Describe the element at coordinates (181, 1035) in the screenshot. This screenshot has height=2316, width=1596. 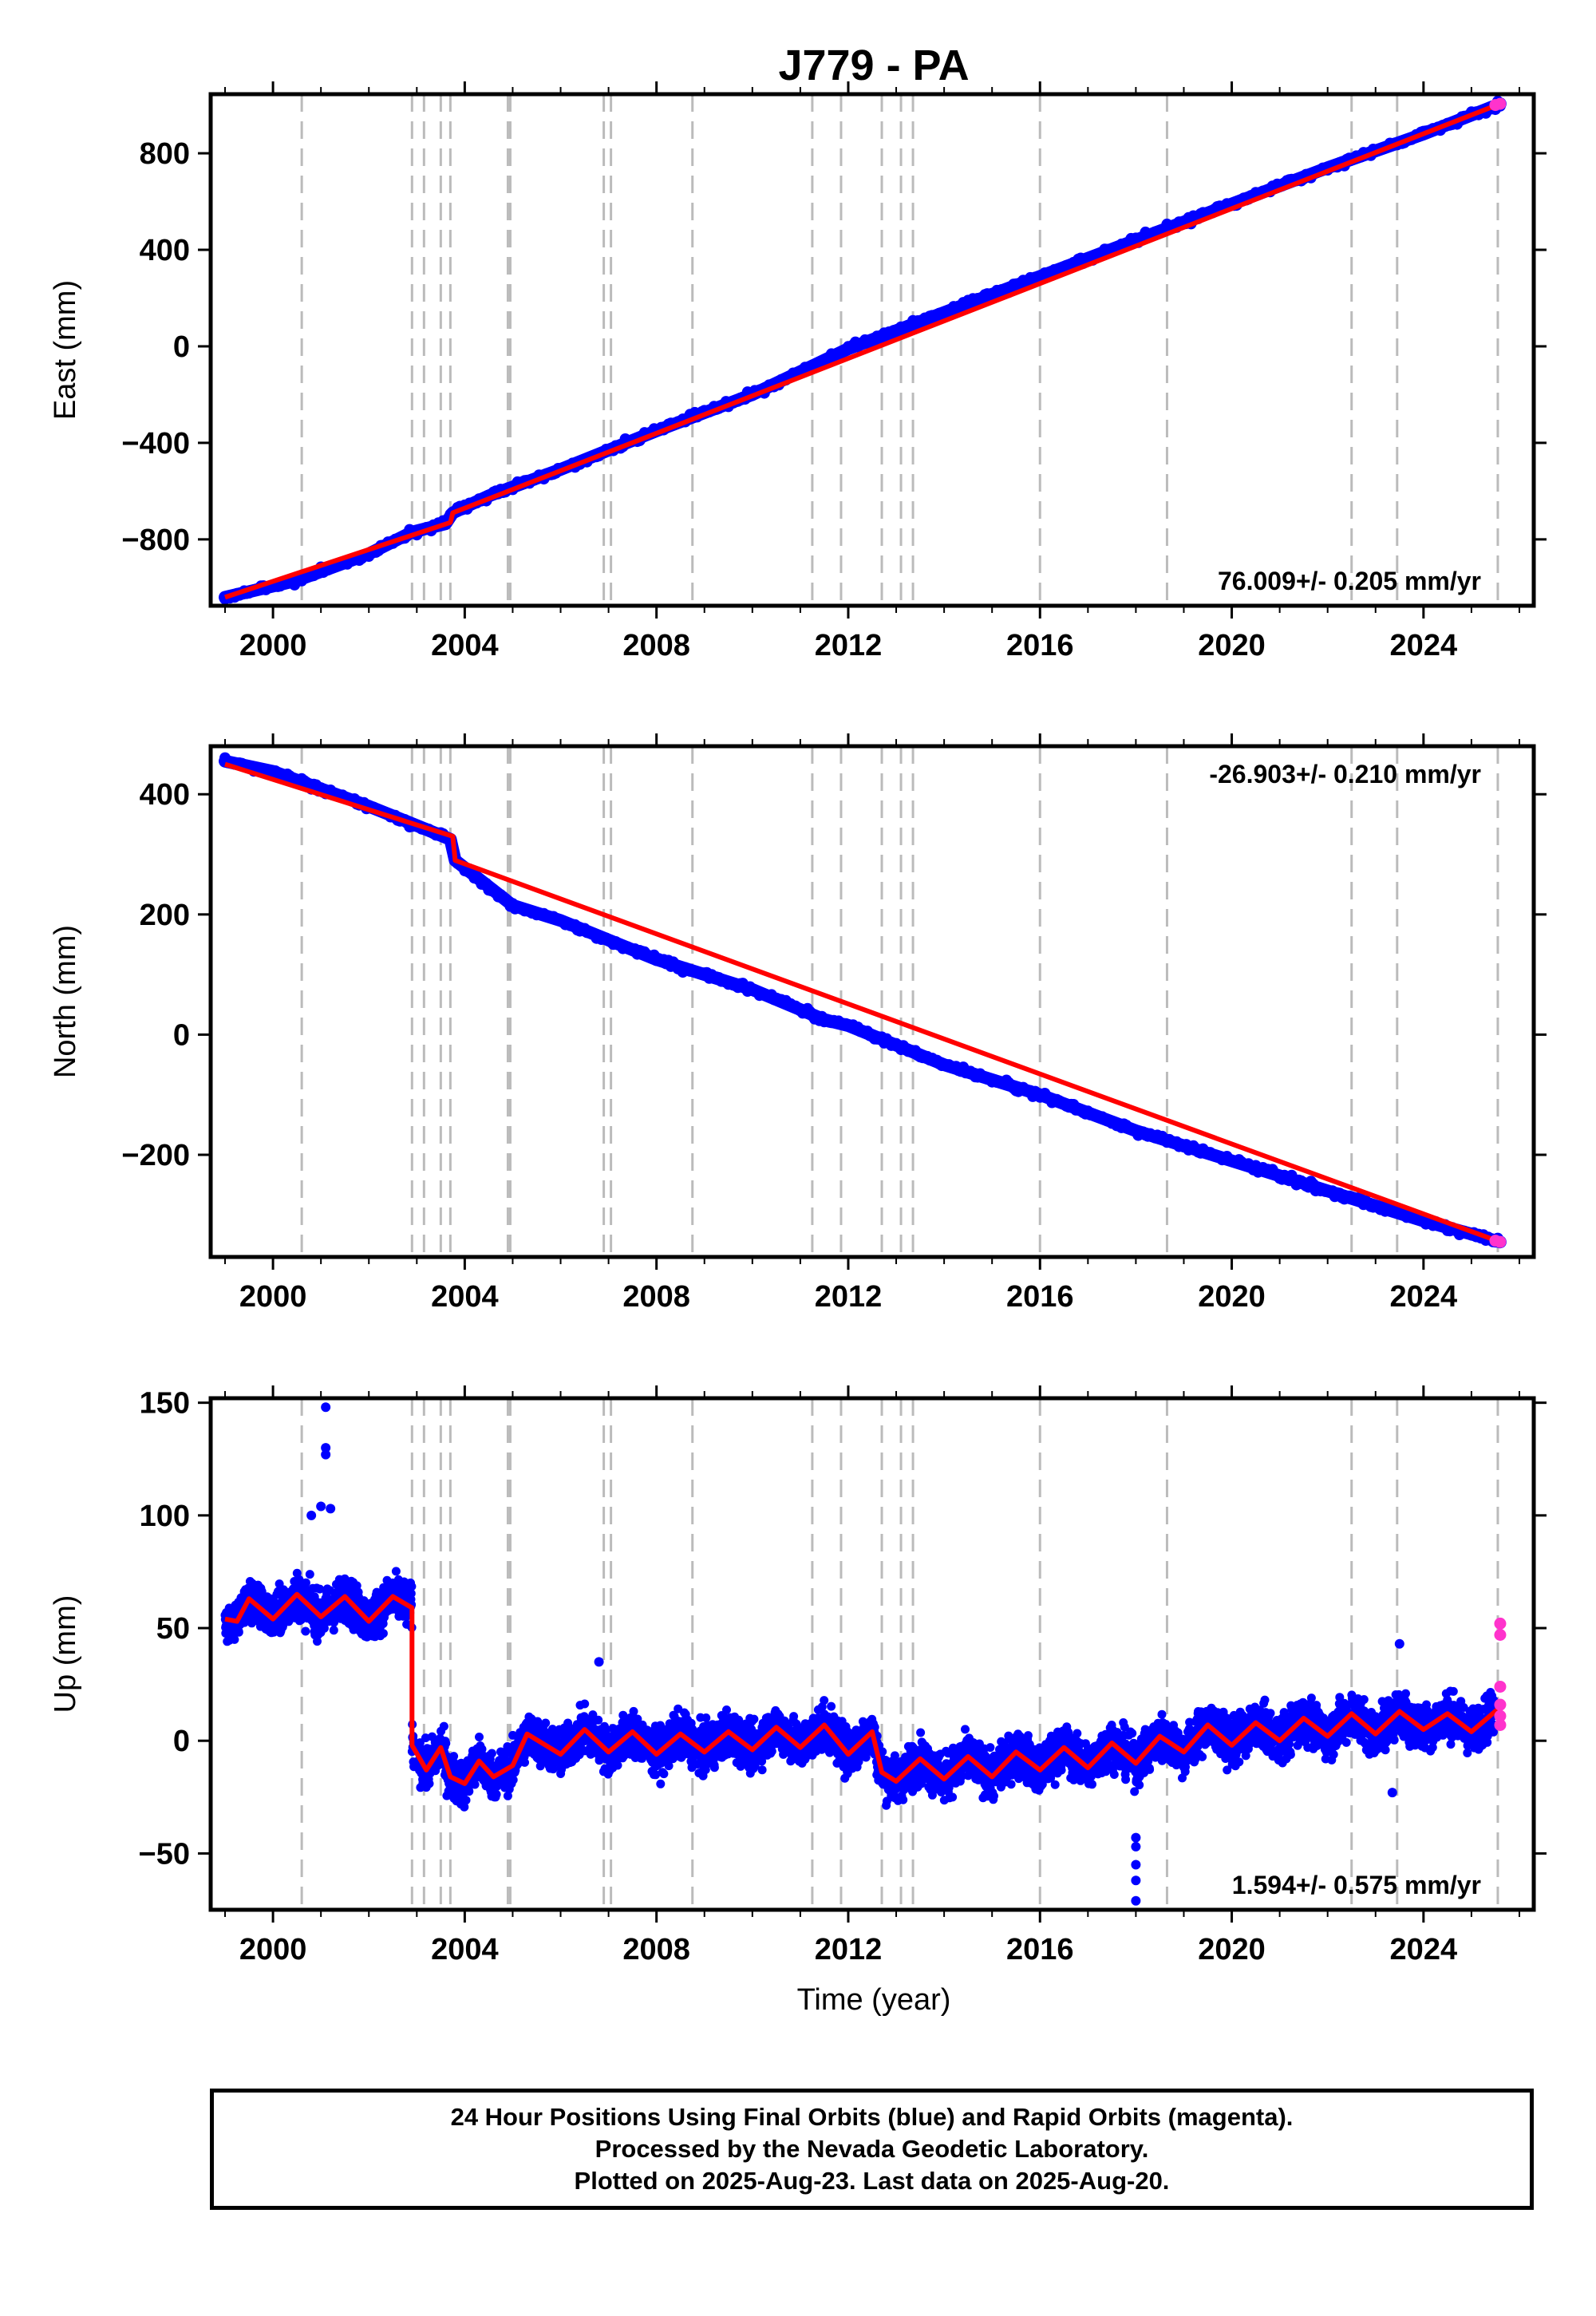
I see `north-y-tick-label: 0` at that location.